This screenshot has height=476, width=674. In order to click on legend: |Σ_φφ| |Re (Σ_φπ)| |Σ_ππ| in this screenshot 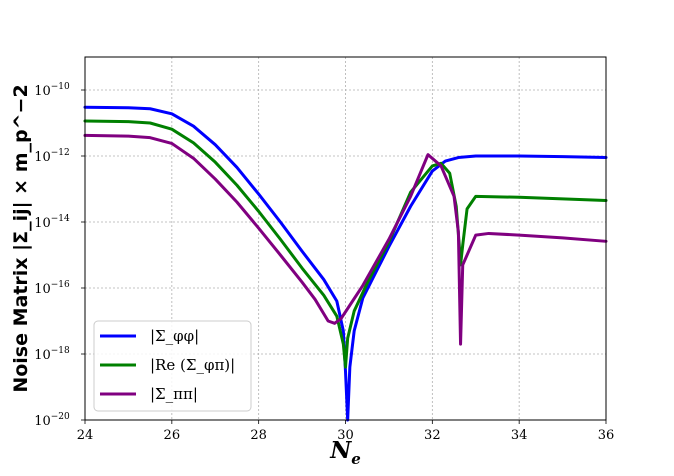, I will do `click(172, 366)`.